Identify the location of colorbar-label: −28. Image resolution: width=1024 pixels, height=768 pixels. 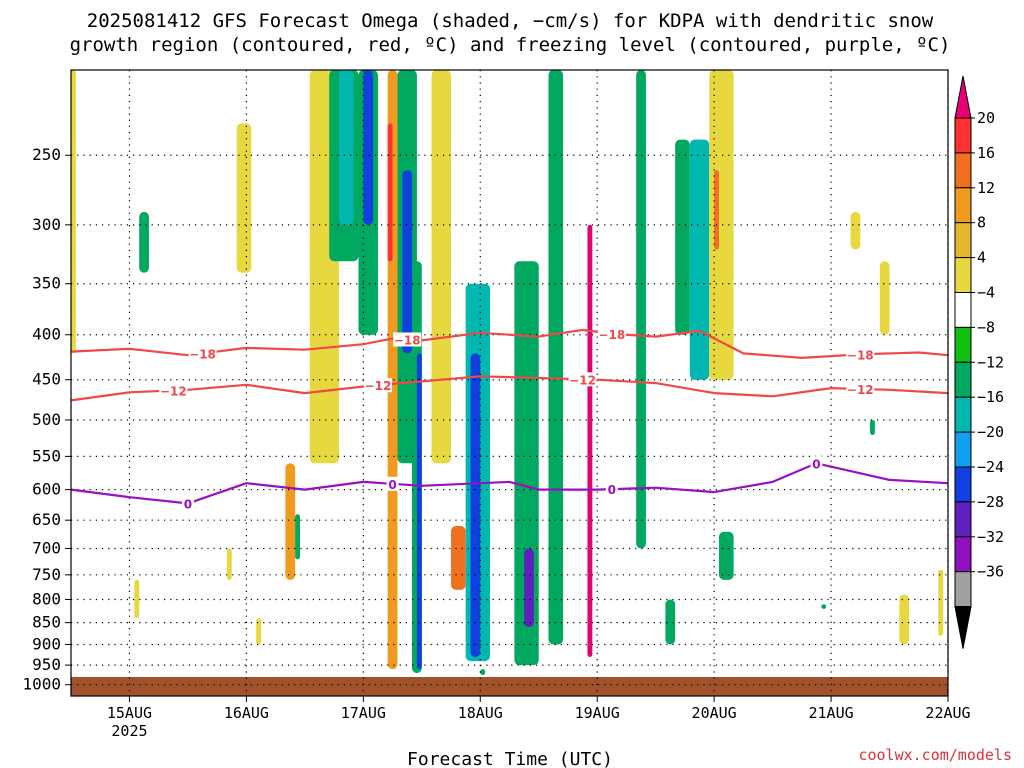
(990, 502).